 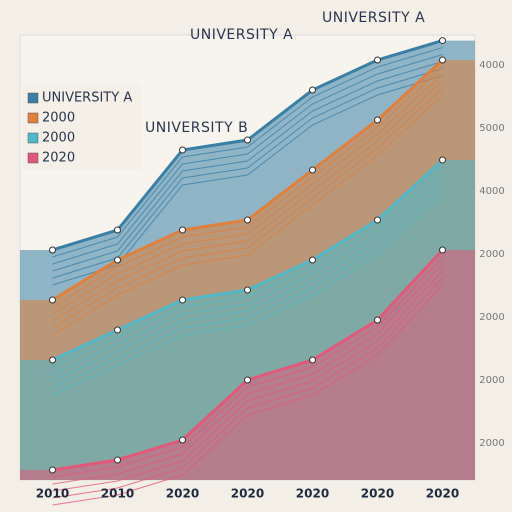 I want to click on legend: UNIVERSITY A 2000 2000 2020, so click(x=82, y=127).